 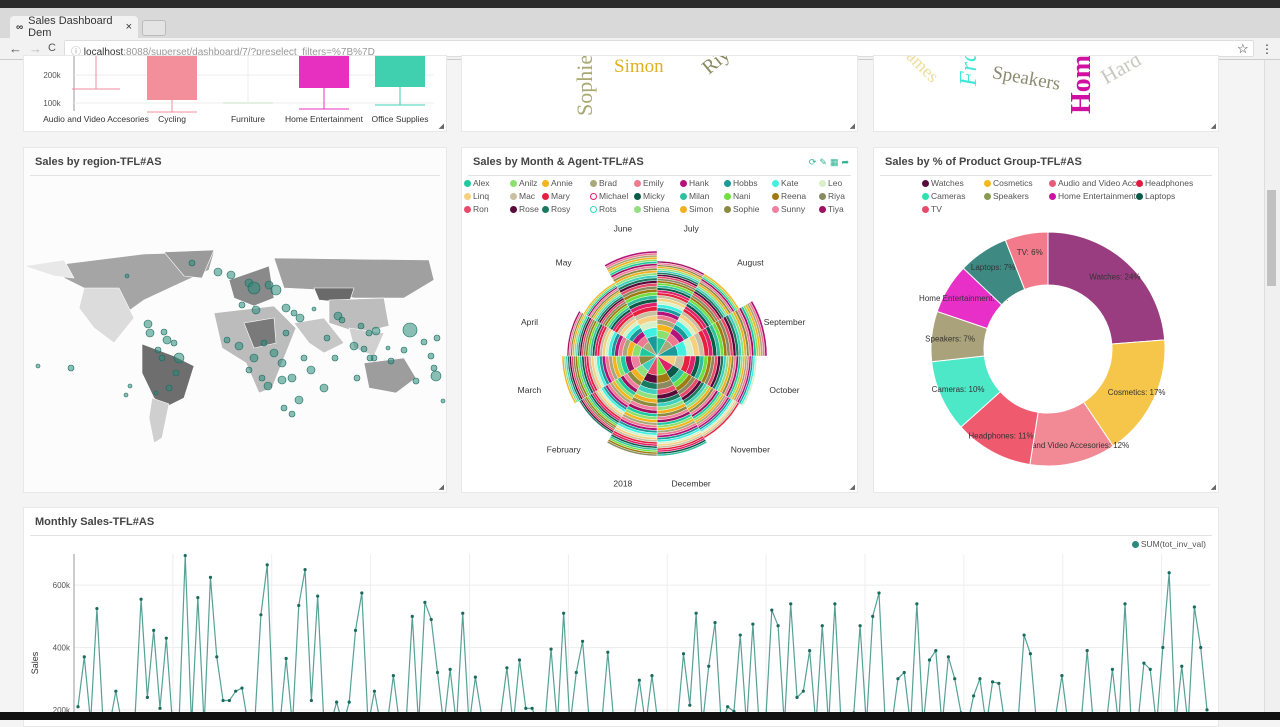 What do you see at coordinates (983, 162) in the screenshot?
I see `panel-title: Sales by % of Product Group-TFL#AS` at bounding box center [983, 162].